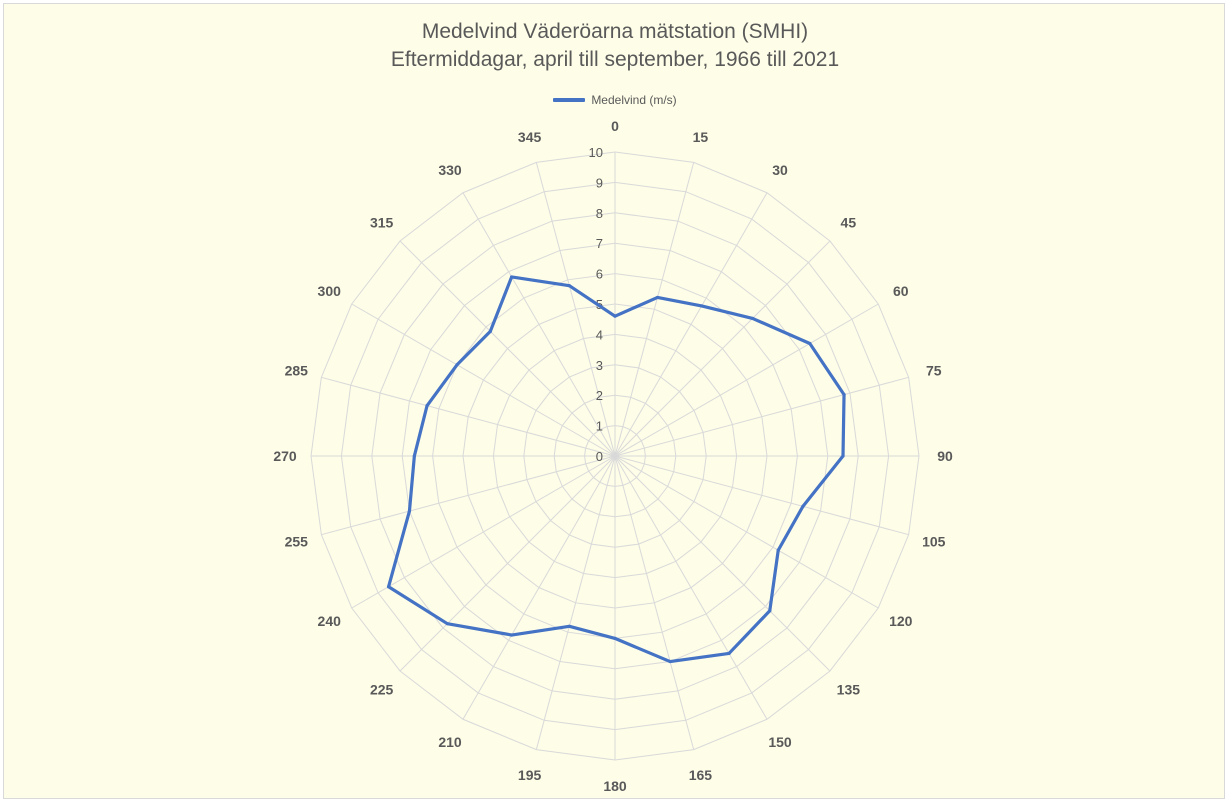 The height and width of the screenshot is (804, 1230). Describe the element at coordinates (945, 456) in the screenshot. I see `category-label: 90` at that location.